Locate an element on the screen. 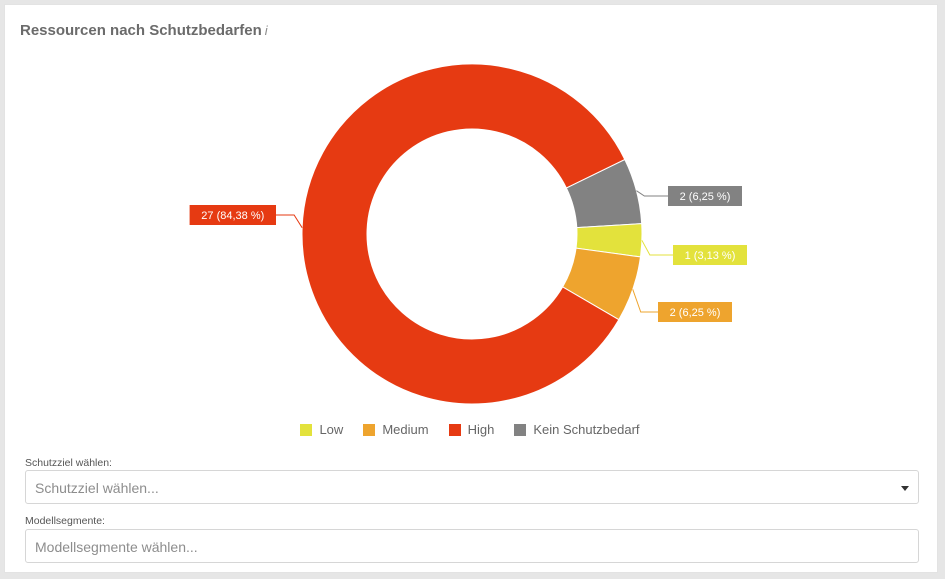  chart-legend: Low Medium High Kein Schutzbedarf is located at coordinates (470, 429).